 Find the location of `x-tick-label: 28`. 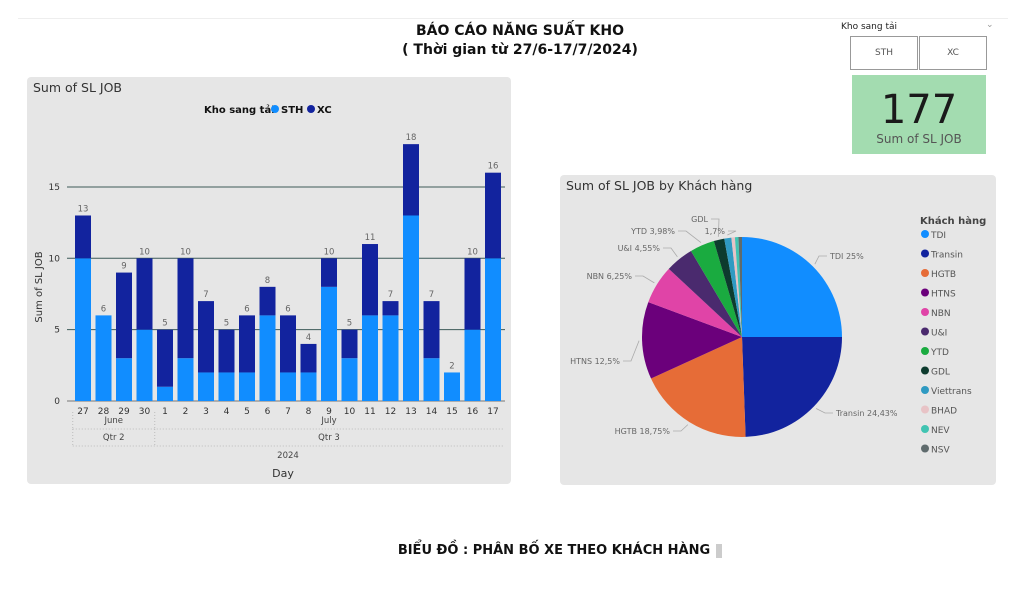

x-tick-label: 28 is located at coordinates (104, 412).